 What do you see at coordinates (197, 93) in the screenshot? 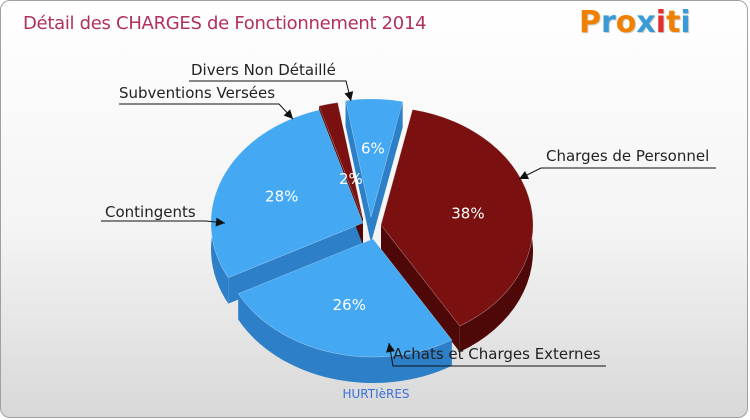
I see `slice-category-label: Subventions Versées` at bounding box center [197, 93].